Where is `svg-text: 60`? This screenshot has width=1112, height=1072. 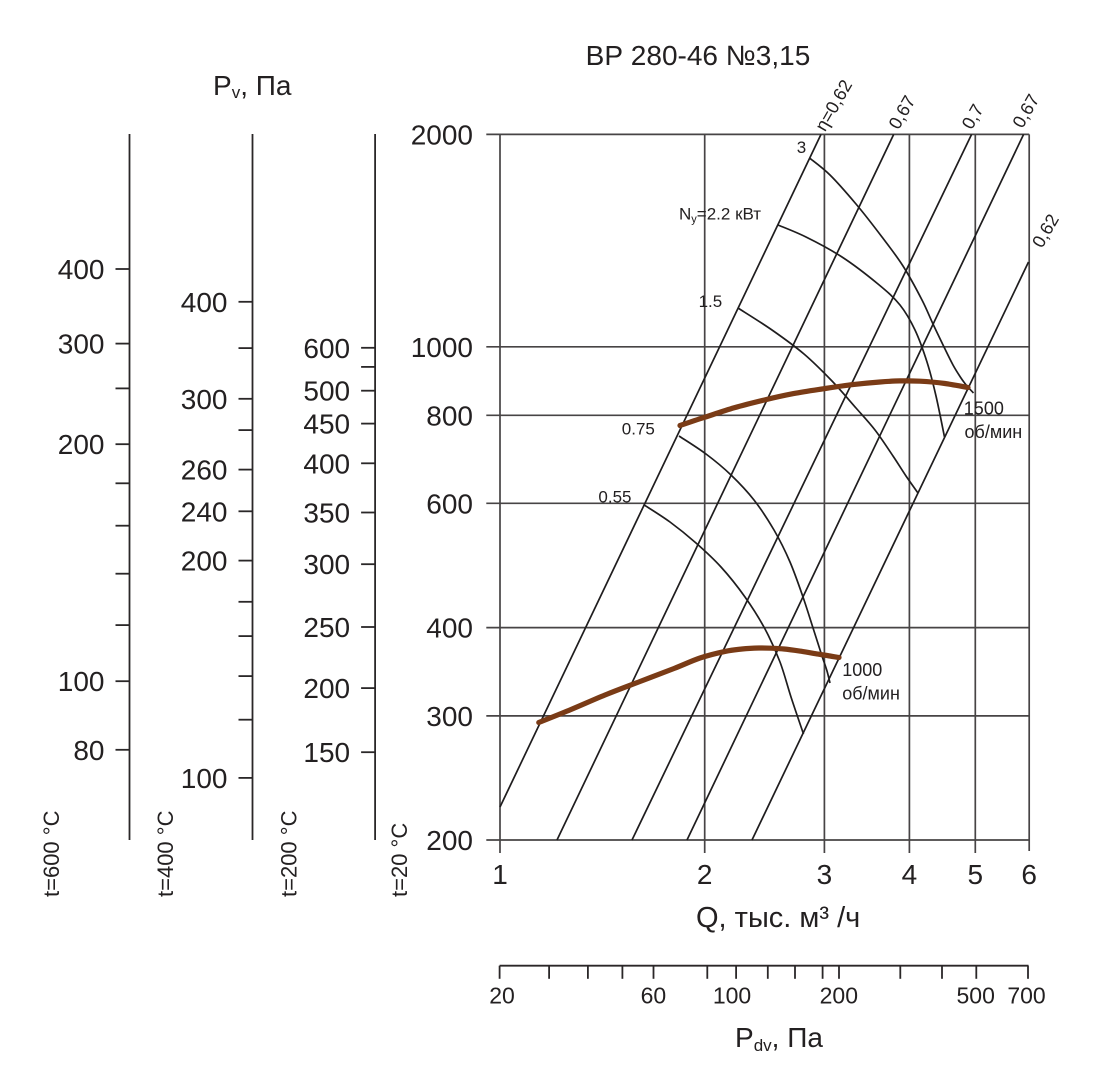
svg-text: 60 is located at coordinates (654, 996).